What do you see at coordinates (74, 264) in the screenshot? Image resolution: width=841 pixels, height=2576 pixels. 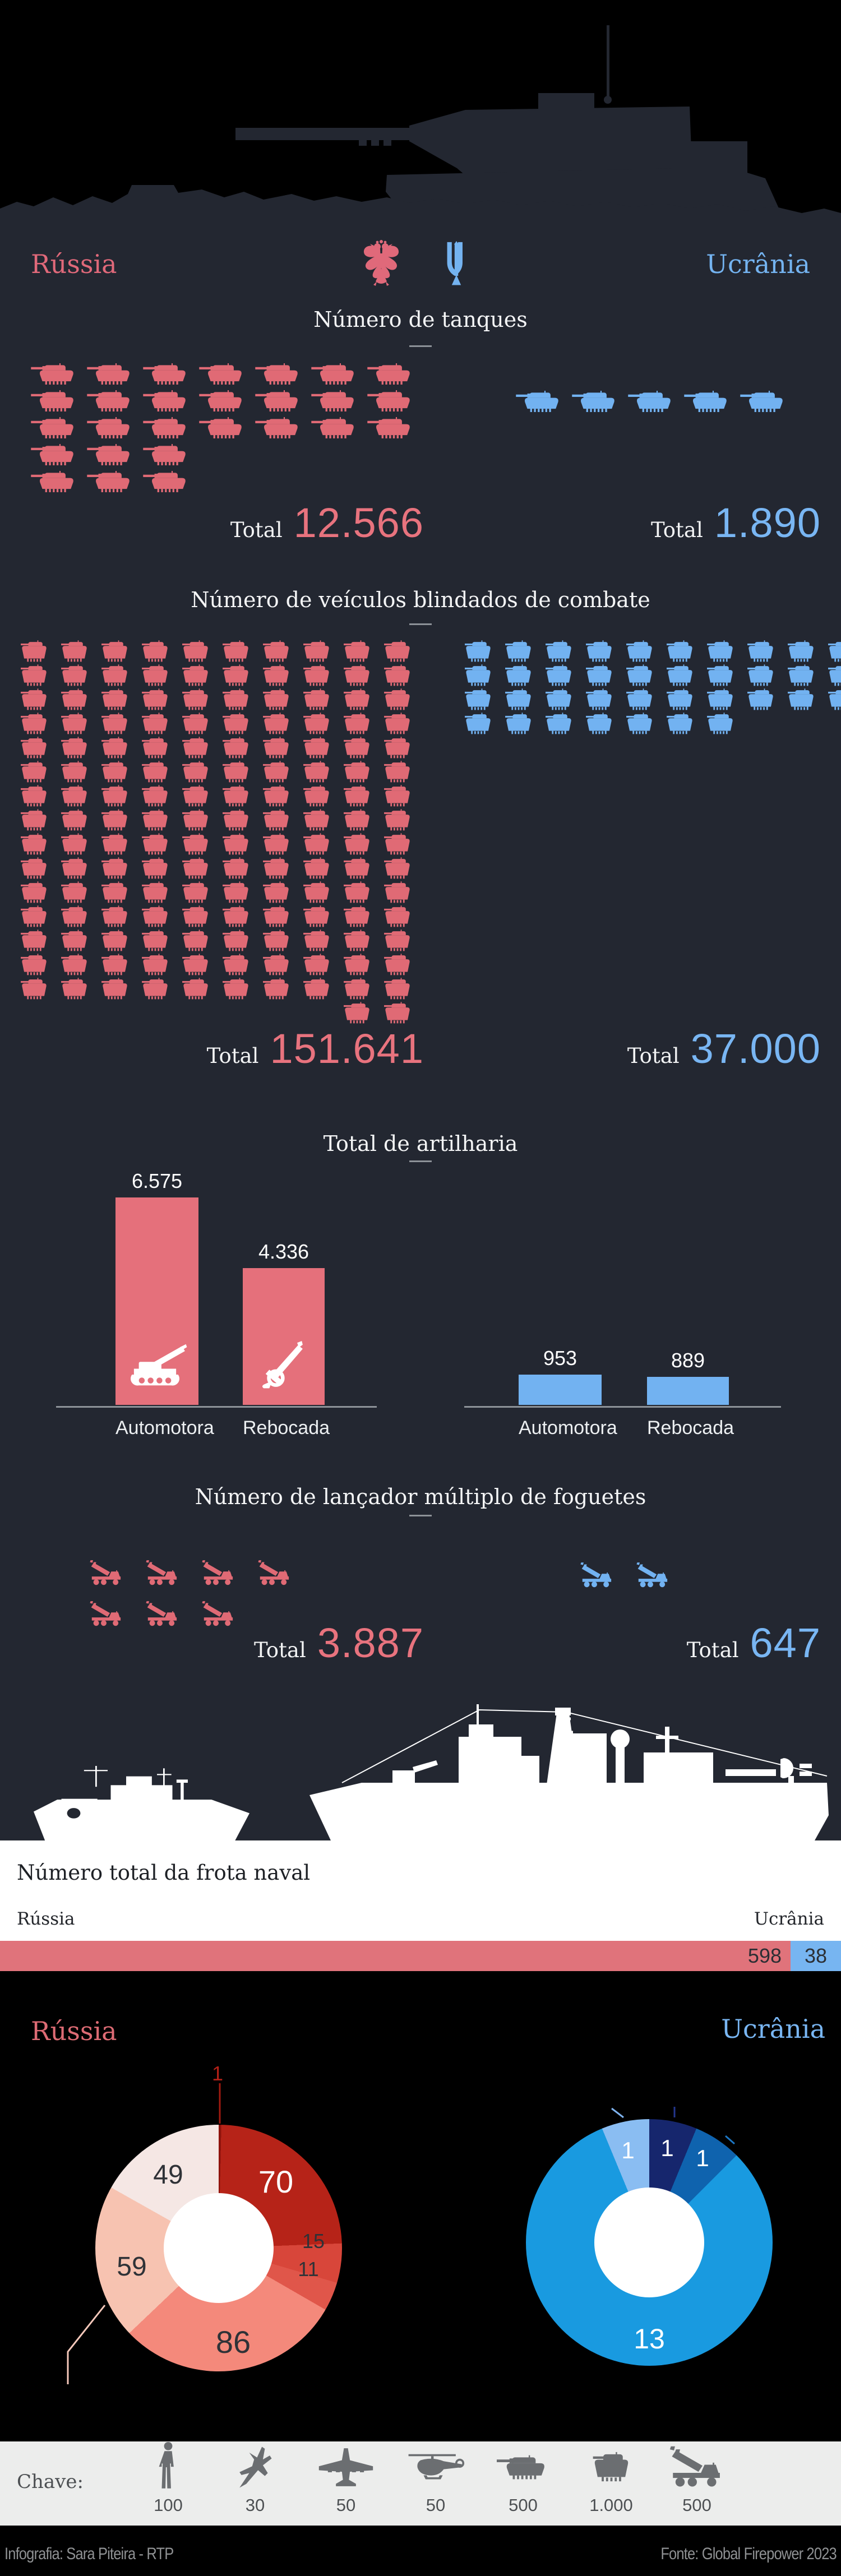 I see `header-russia-label: Rússia` at bounding box center [74, 264].